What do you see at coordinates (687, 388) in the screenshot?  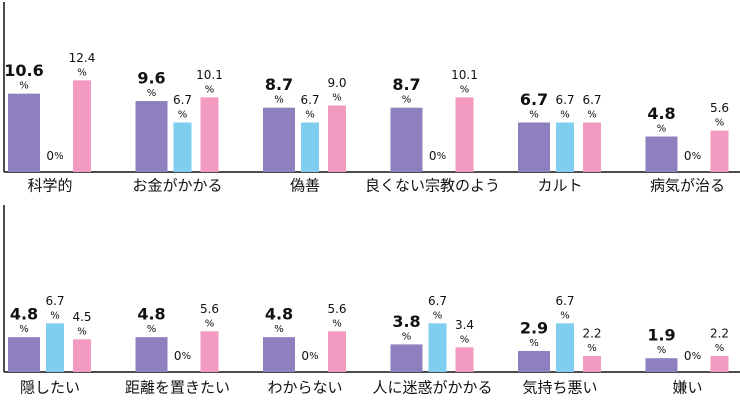 I see `x-tick-label: 嫌い` at bounding box center [687, 388].